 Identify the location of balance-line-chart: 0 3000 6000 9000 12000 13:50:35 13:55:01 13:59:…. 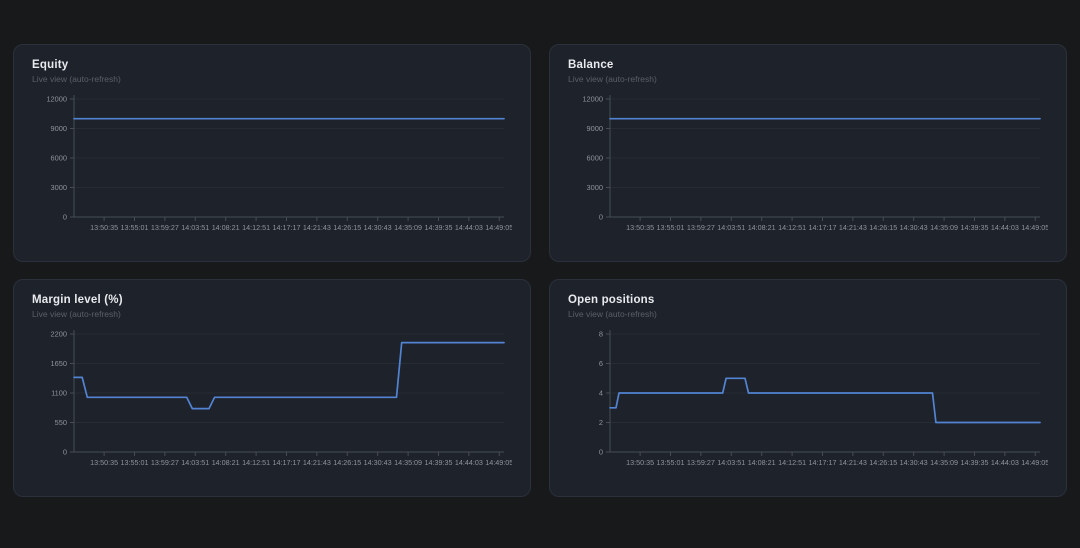
(815, 163).